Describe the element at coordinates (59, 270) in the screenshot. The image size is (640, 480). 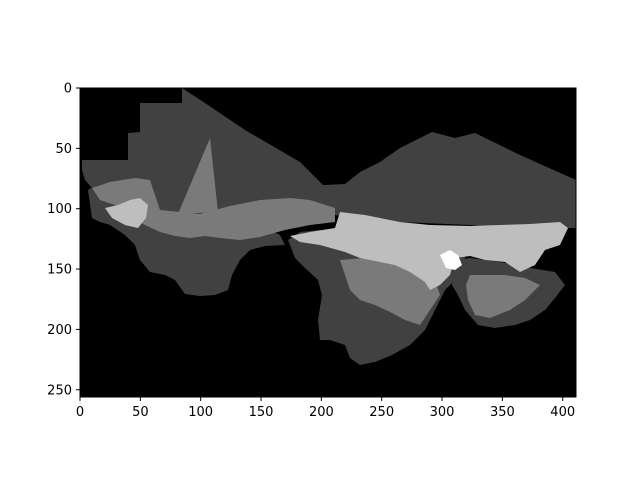
I see `y-tick-label: 150` at that location.